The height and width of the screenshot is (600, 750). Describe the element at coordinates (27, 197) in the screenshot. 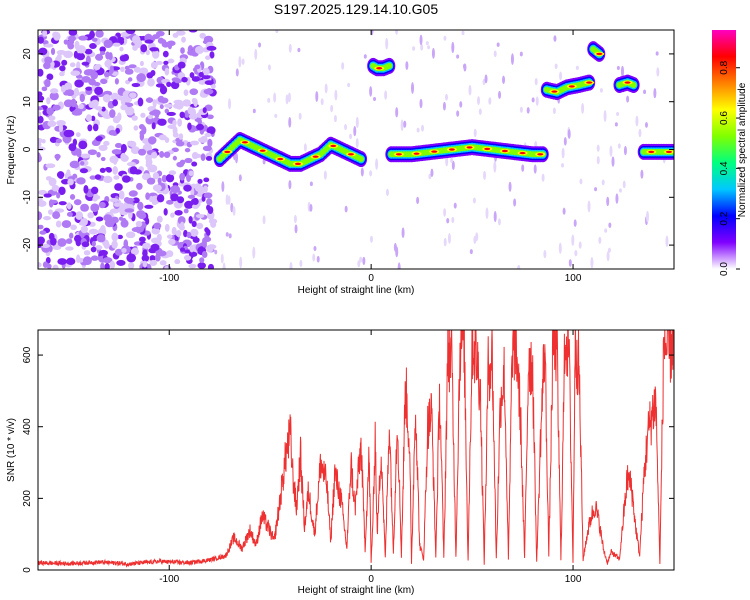

I see `heatmap-y-tick-label: -10` at that location.